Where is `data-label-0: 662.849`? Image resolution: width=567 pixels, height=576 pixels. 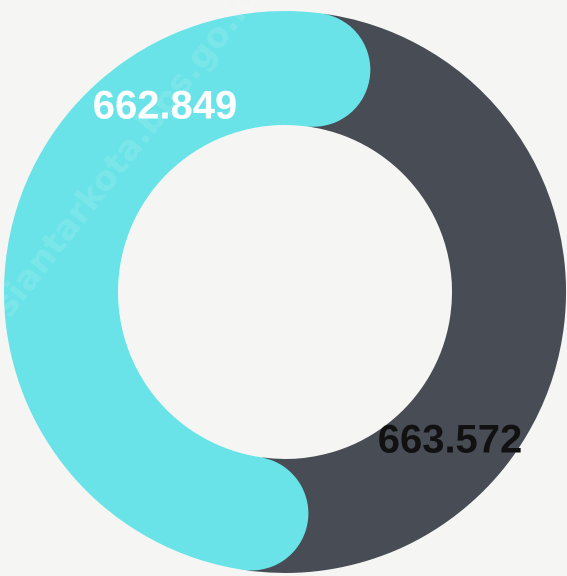
data-label-0: 662.849 is located at coordinates (165, 106).